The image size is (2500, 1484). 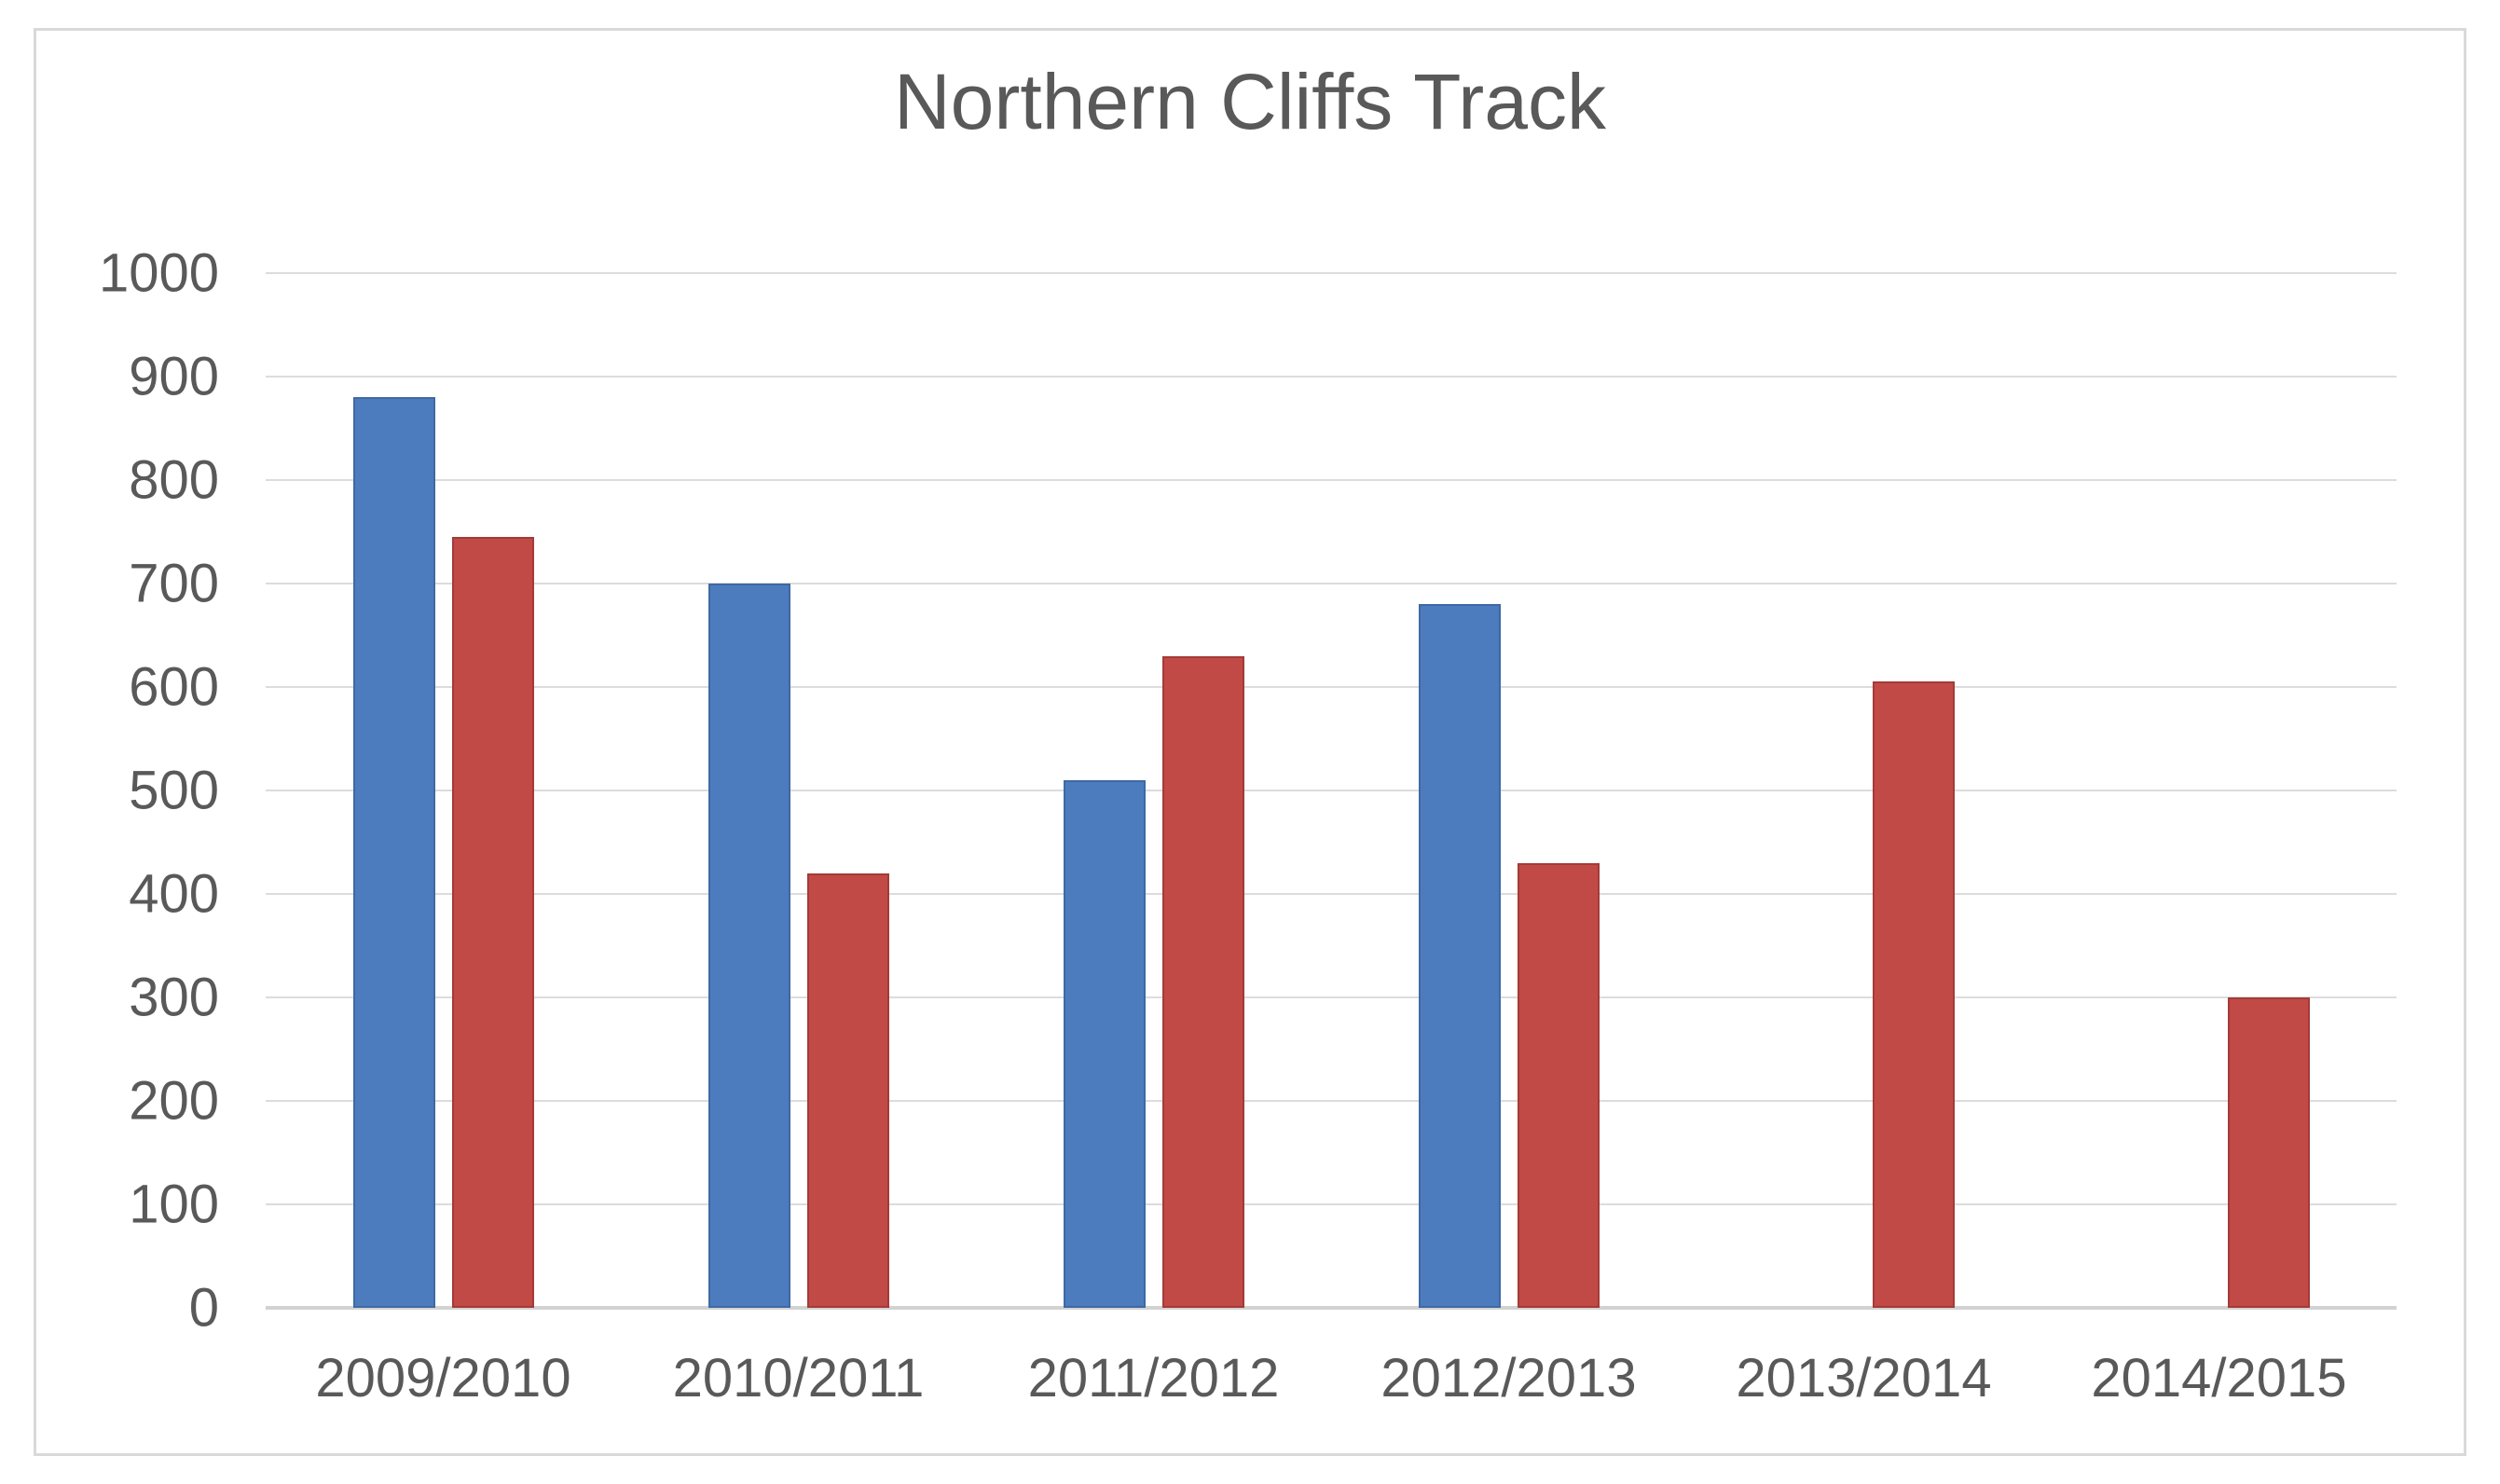 I want to click on y-tick-label: 700, so click(x=174, y=583).